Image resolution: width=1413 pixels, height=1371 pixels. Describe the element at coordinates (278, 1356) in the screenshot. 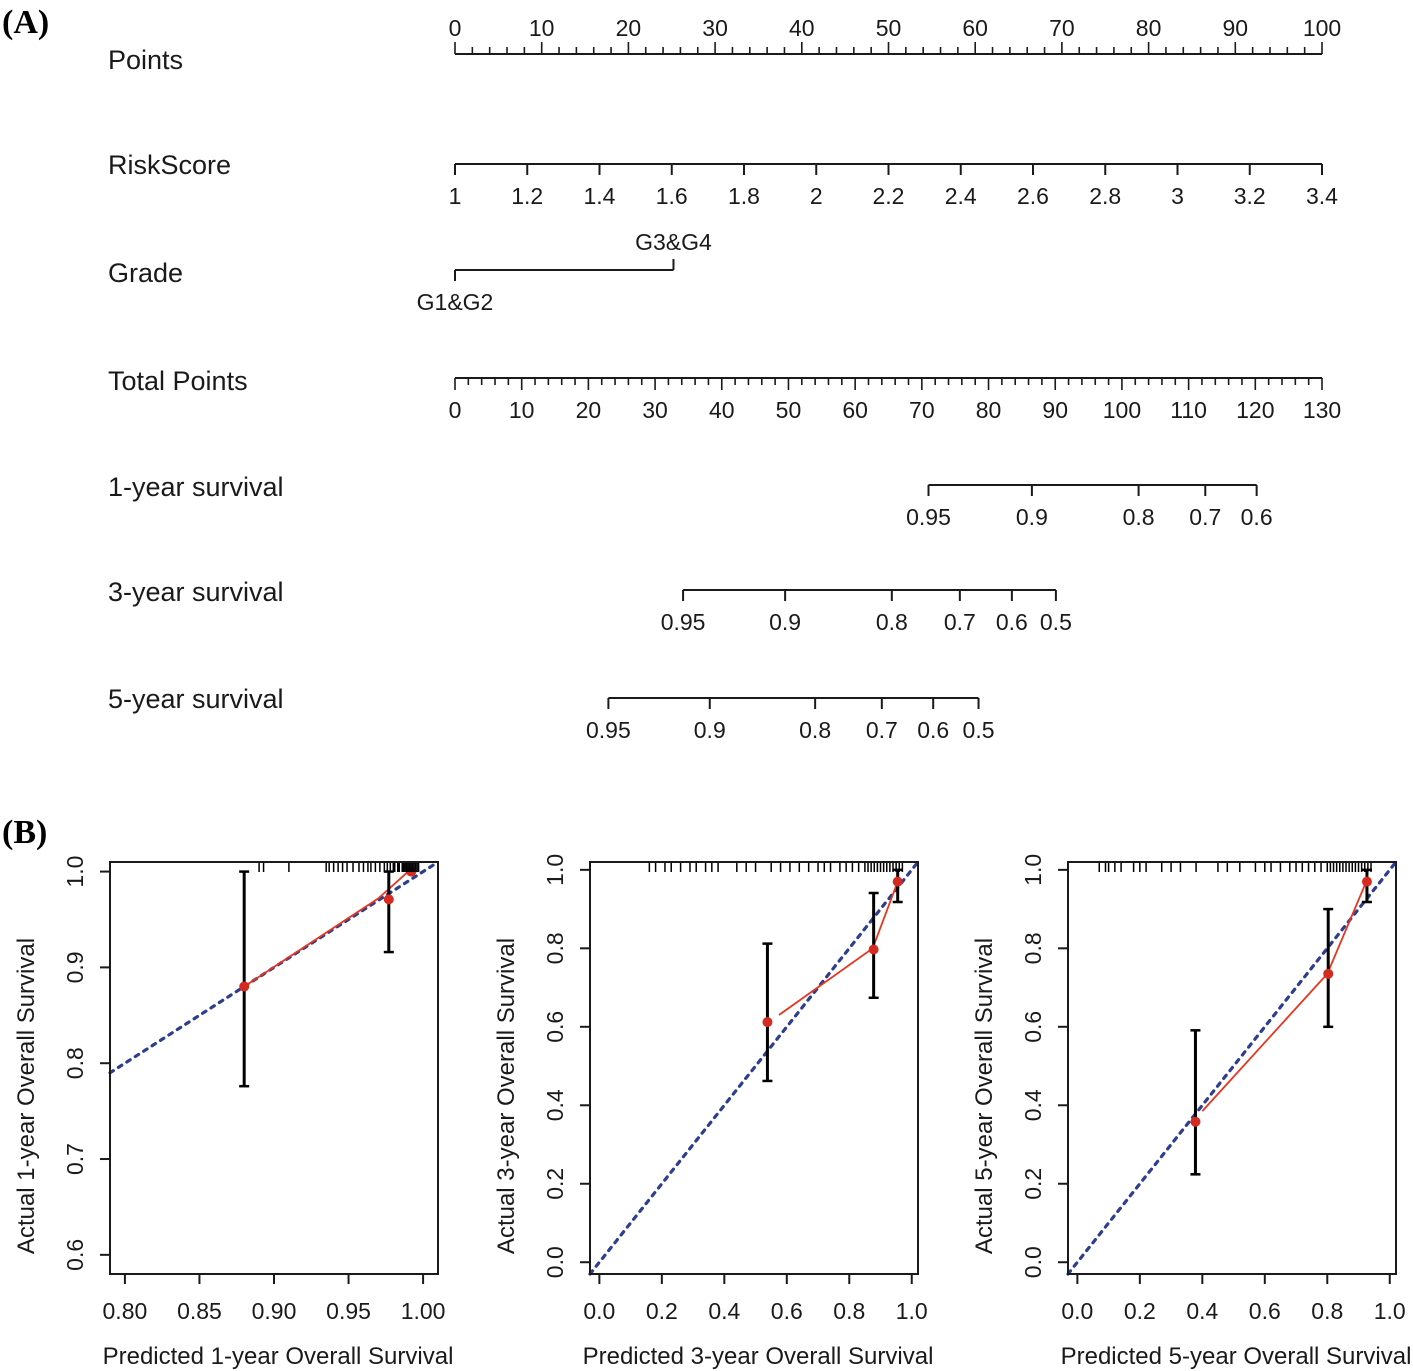

I see `x-axis-title: Predicted 1-year Overall Survival` at that location.